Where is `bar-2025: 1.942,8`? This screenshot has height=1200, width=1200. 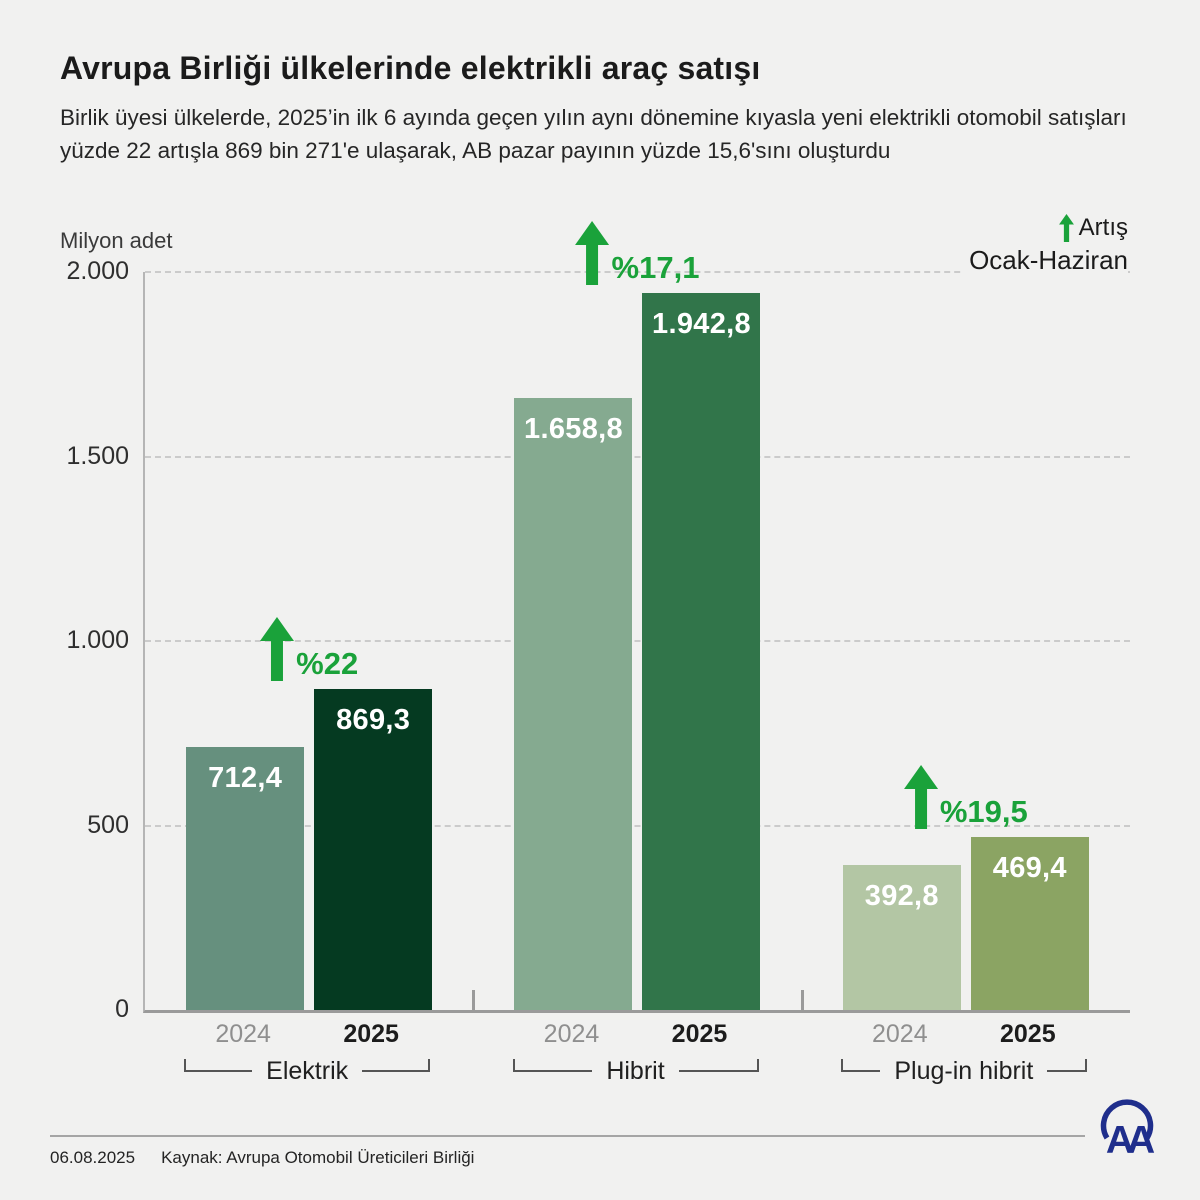
bar-2025: 1.942,8 is located at coordinates (701, 651).